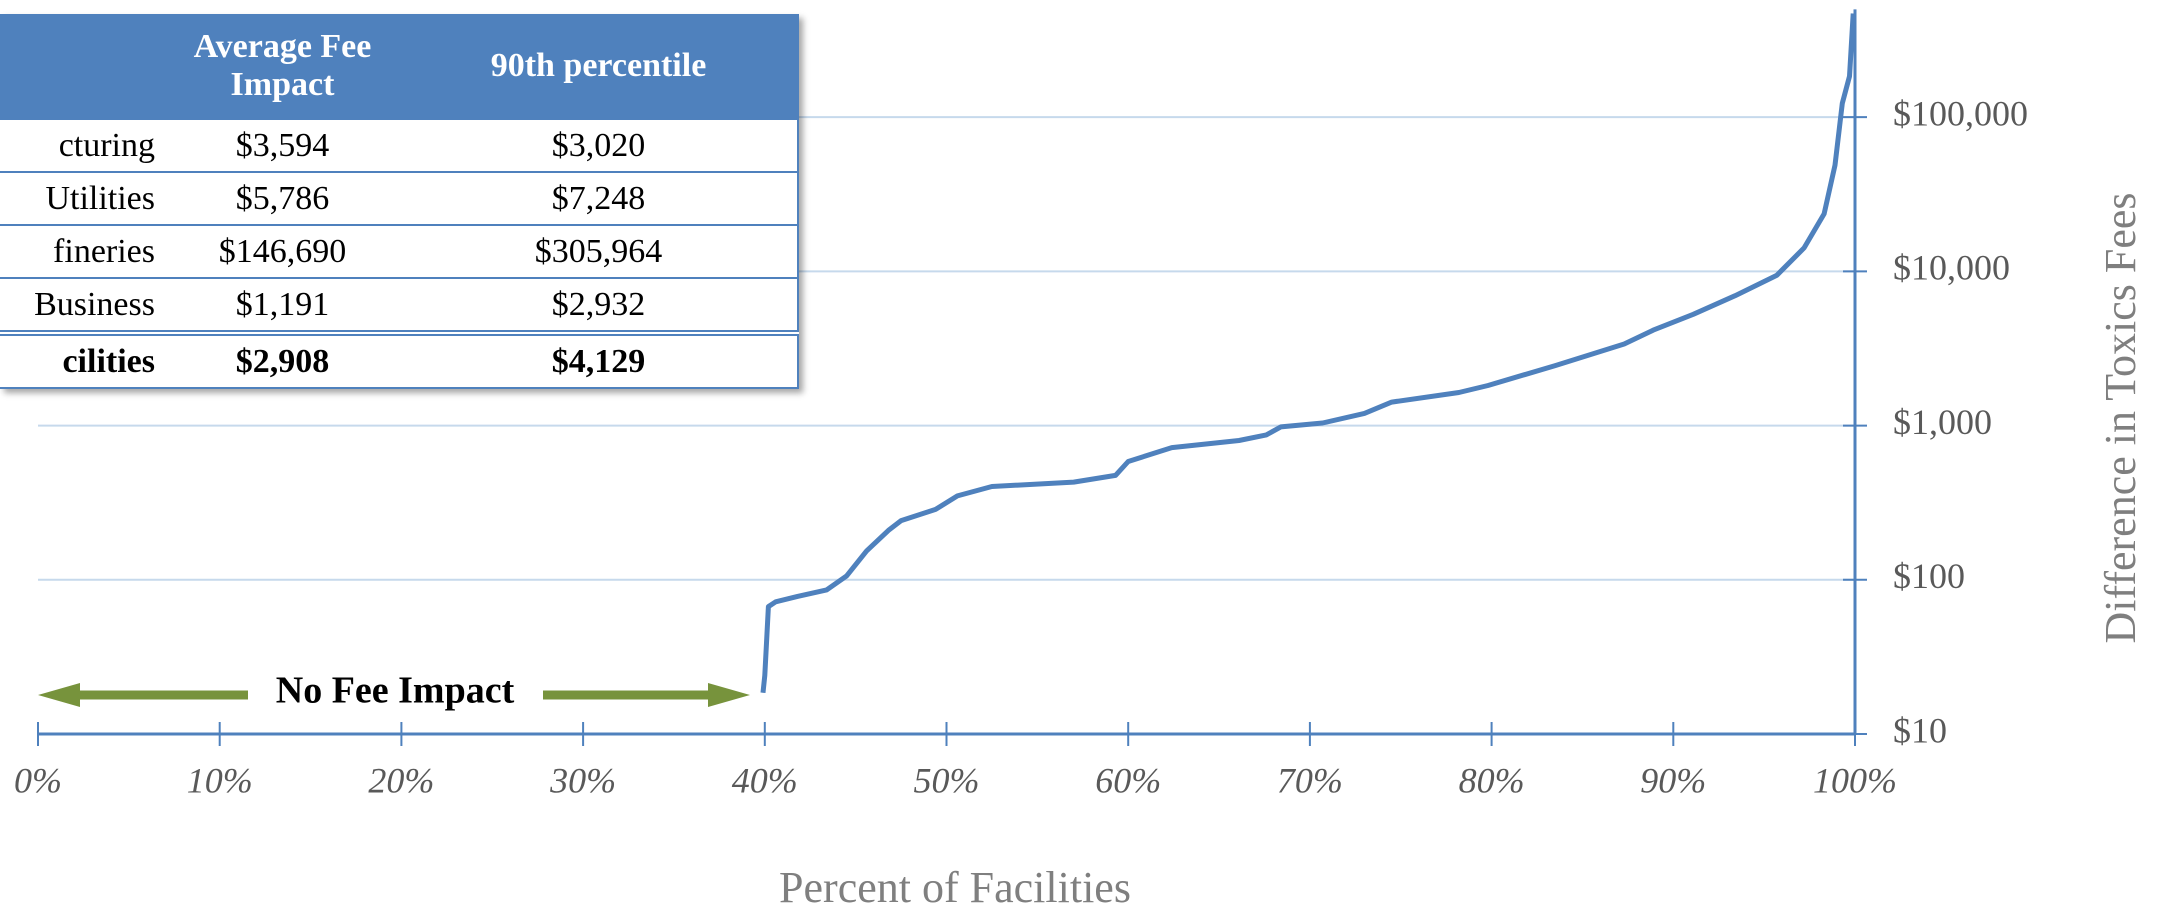 The image size is (2159, 910). Describe the element at coordinates (1128, 780) in the screenshot. I see `x-tick-label: 60%` at that location.